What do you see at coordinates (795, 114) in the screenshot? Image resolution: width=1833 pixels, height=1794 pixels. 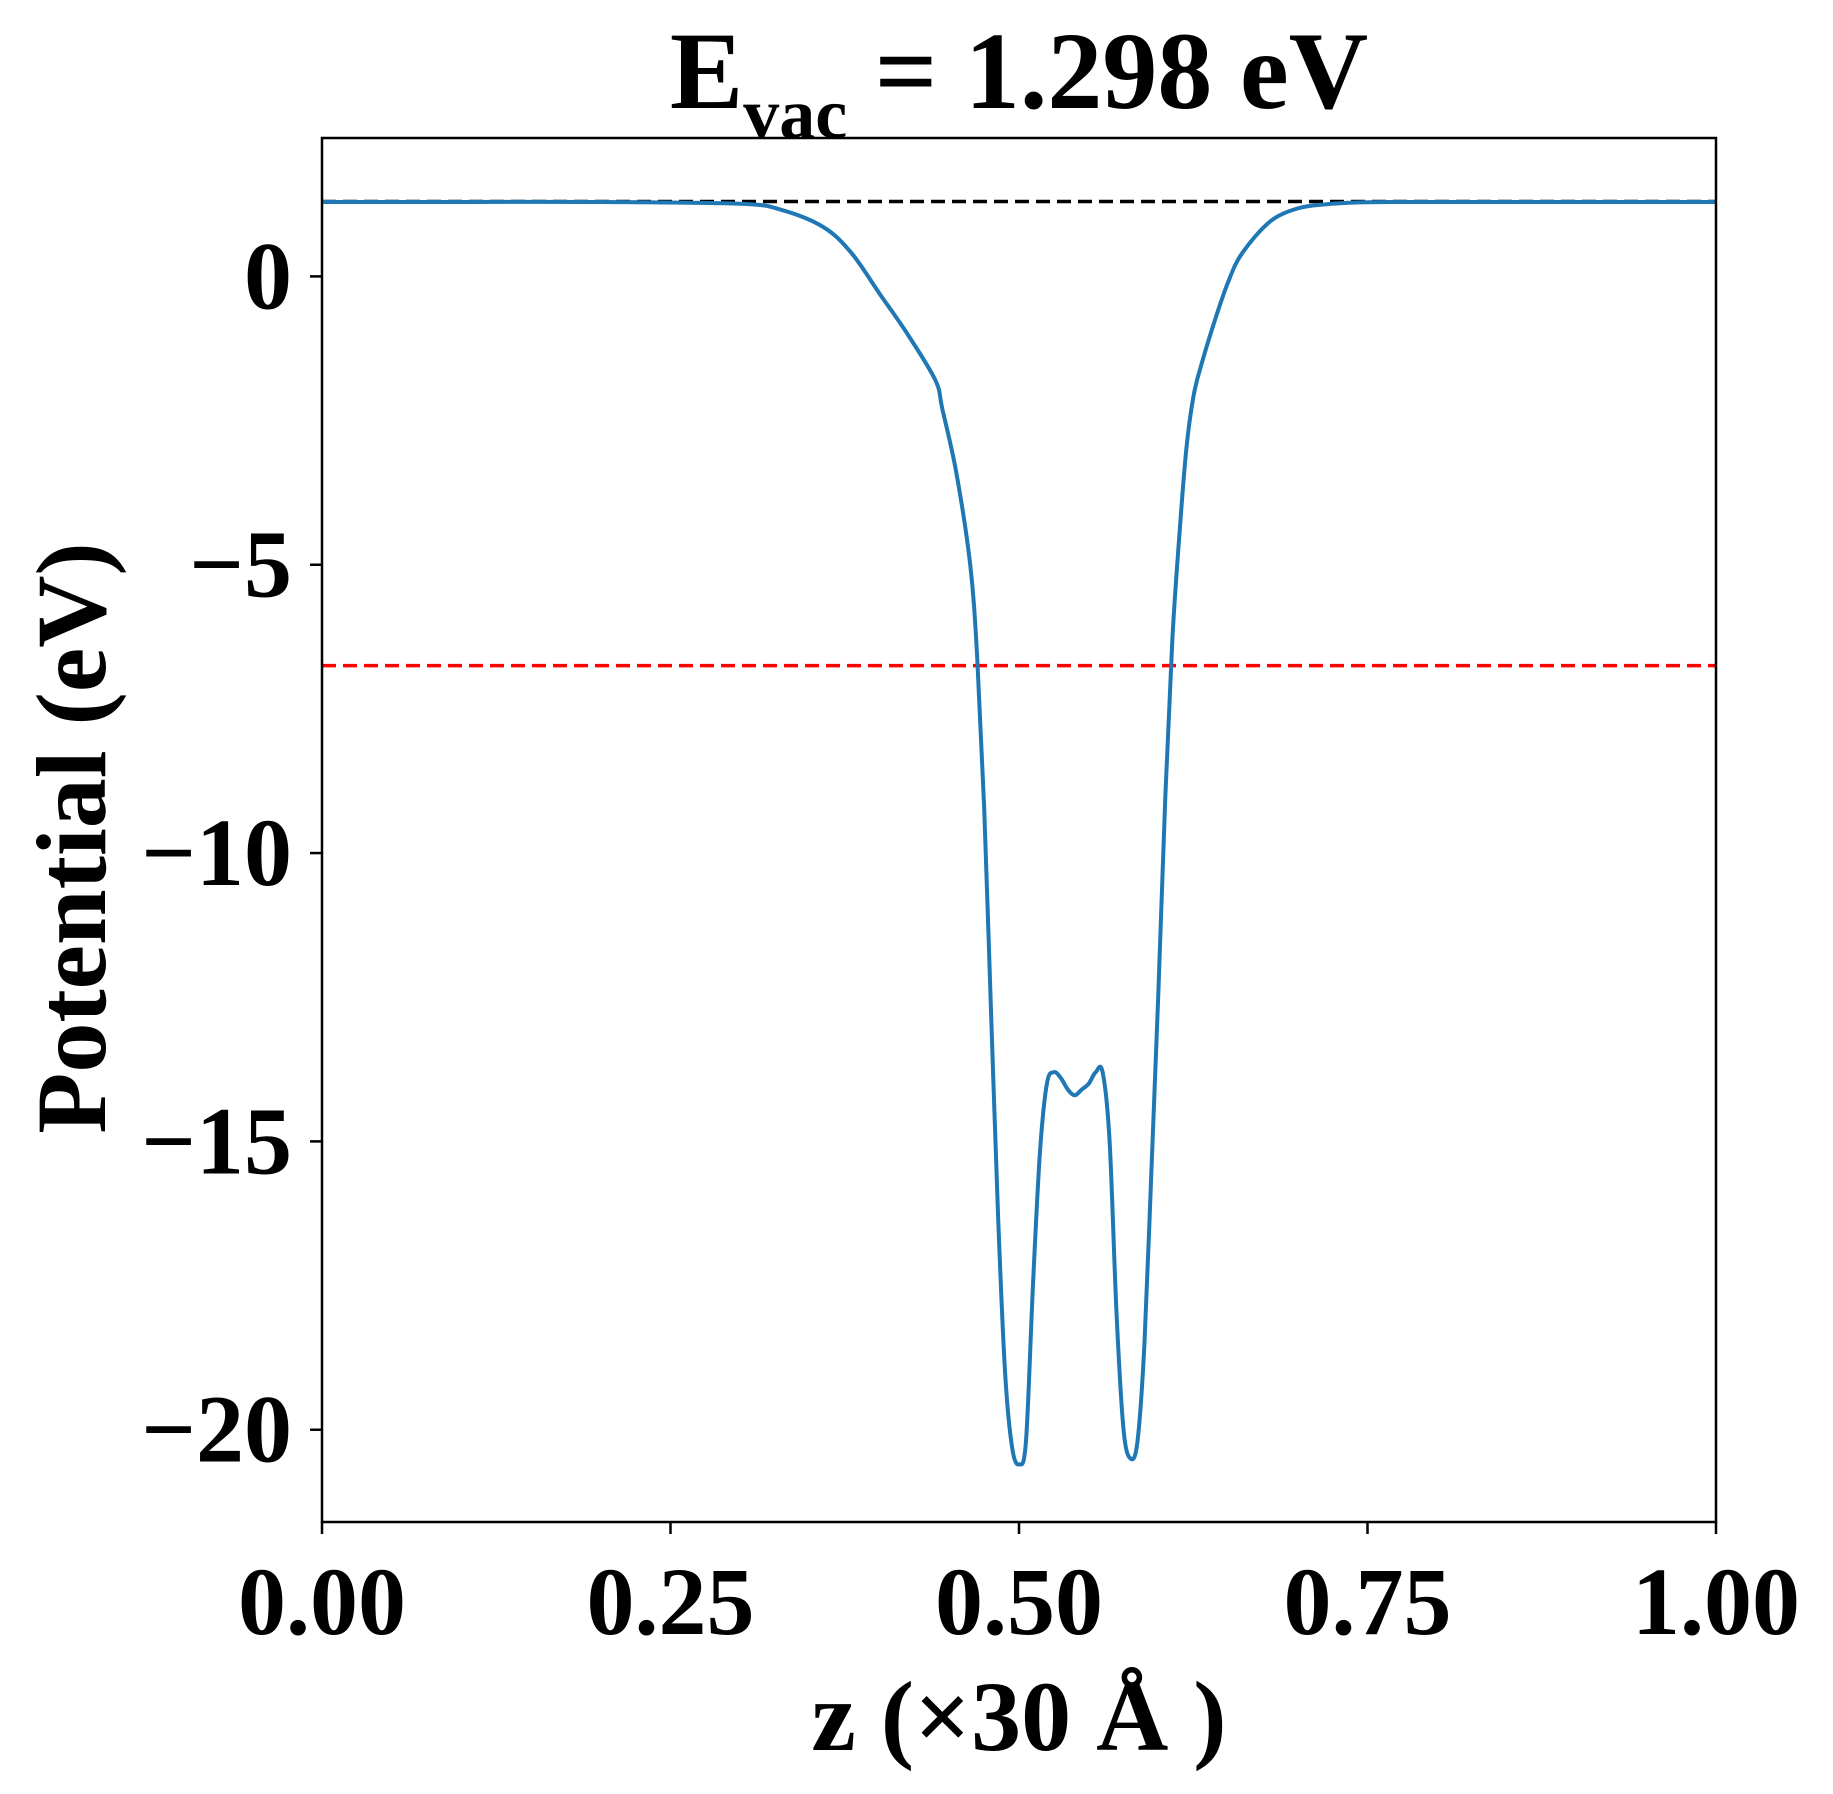 I see `title-subscript: vac` at bounding box center [795, 114].